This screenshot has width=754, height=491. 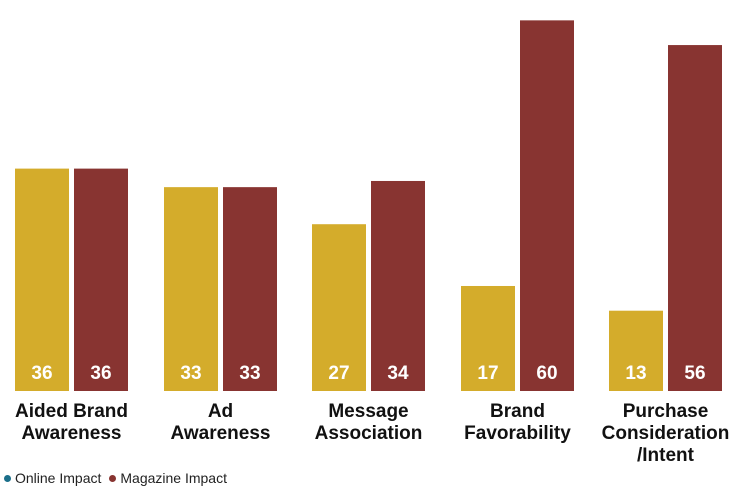 What do you see at coordinates (58, 478) in the screenshot?
I see `legend-label-online: Online Impact` at bounding box center [58, 478].